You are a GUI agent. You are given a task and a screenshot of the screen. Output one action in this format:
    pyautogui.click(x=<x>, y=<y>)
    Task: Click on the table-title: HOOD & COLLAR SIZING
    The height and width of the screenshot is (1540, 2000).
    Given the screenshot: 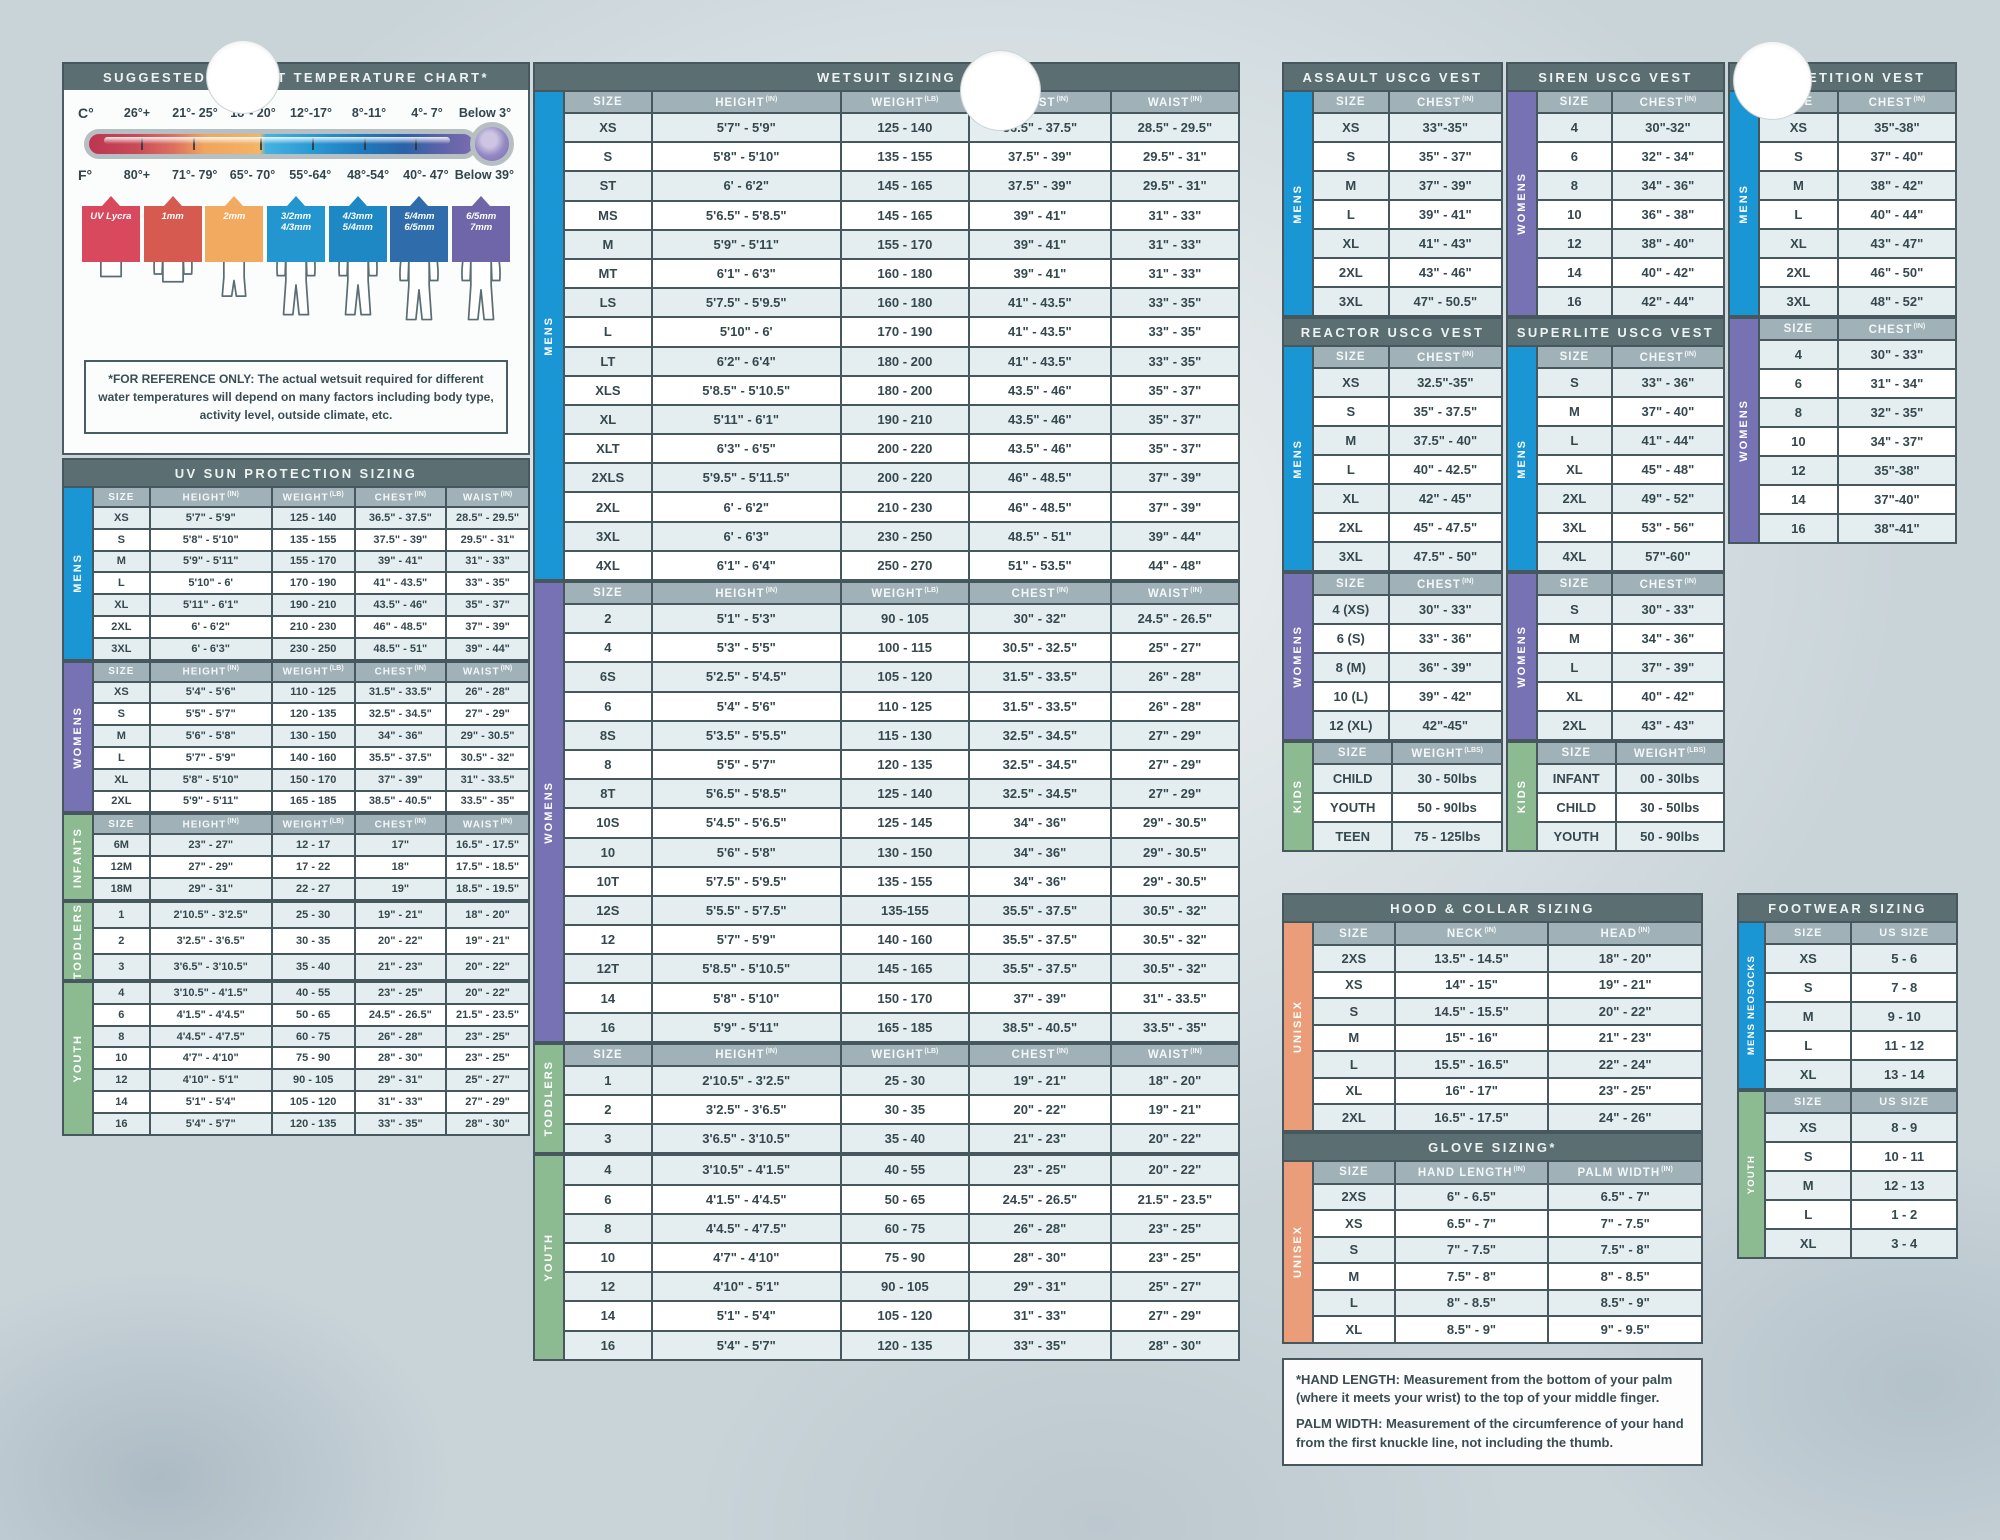 What is the action you would take?
    pyautogui.click(x=1492, y=907)
    